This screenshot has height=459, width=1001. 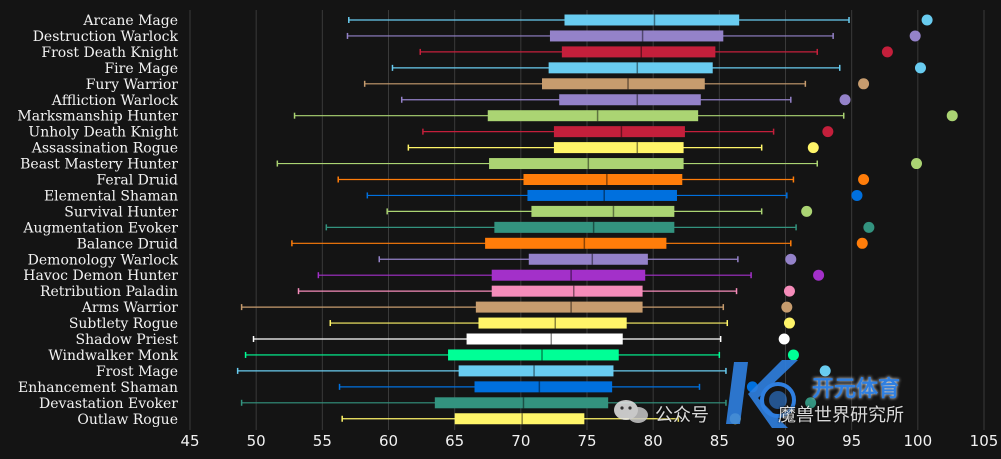 What do you see at coordinates (104, 149) in the screenshot?
I see `spec-label: Assassination Rogue` at bounding box center [104, 149].